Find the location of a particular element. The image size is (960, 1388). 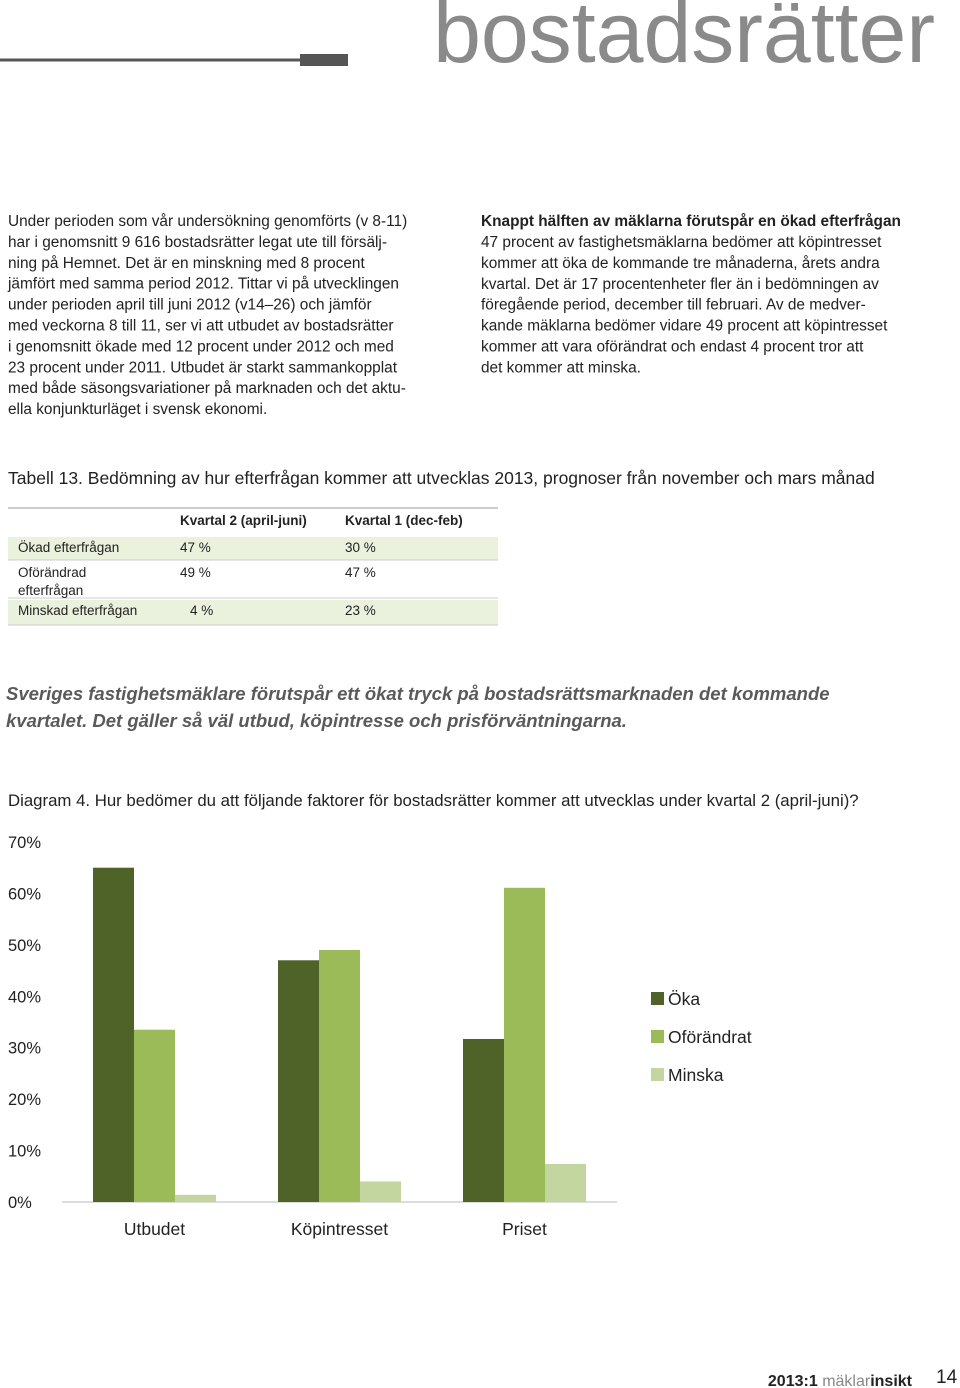

table-cell: Ökad efterfrågan is located at coordinates (68, 547).